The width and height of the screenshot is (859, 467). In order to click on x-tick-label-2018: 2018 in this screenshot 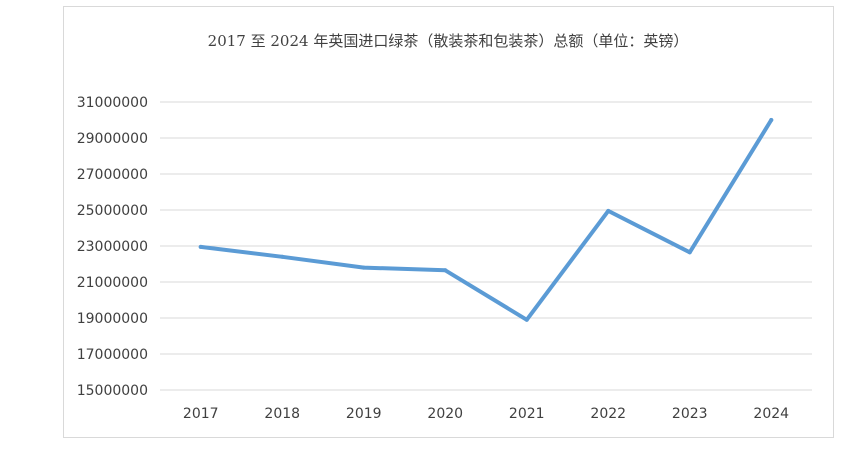, I will do `click(282, 414)`.